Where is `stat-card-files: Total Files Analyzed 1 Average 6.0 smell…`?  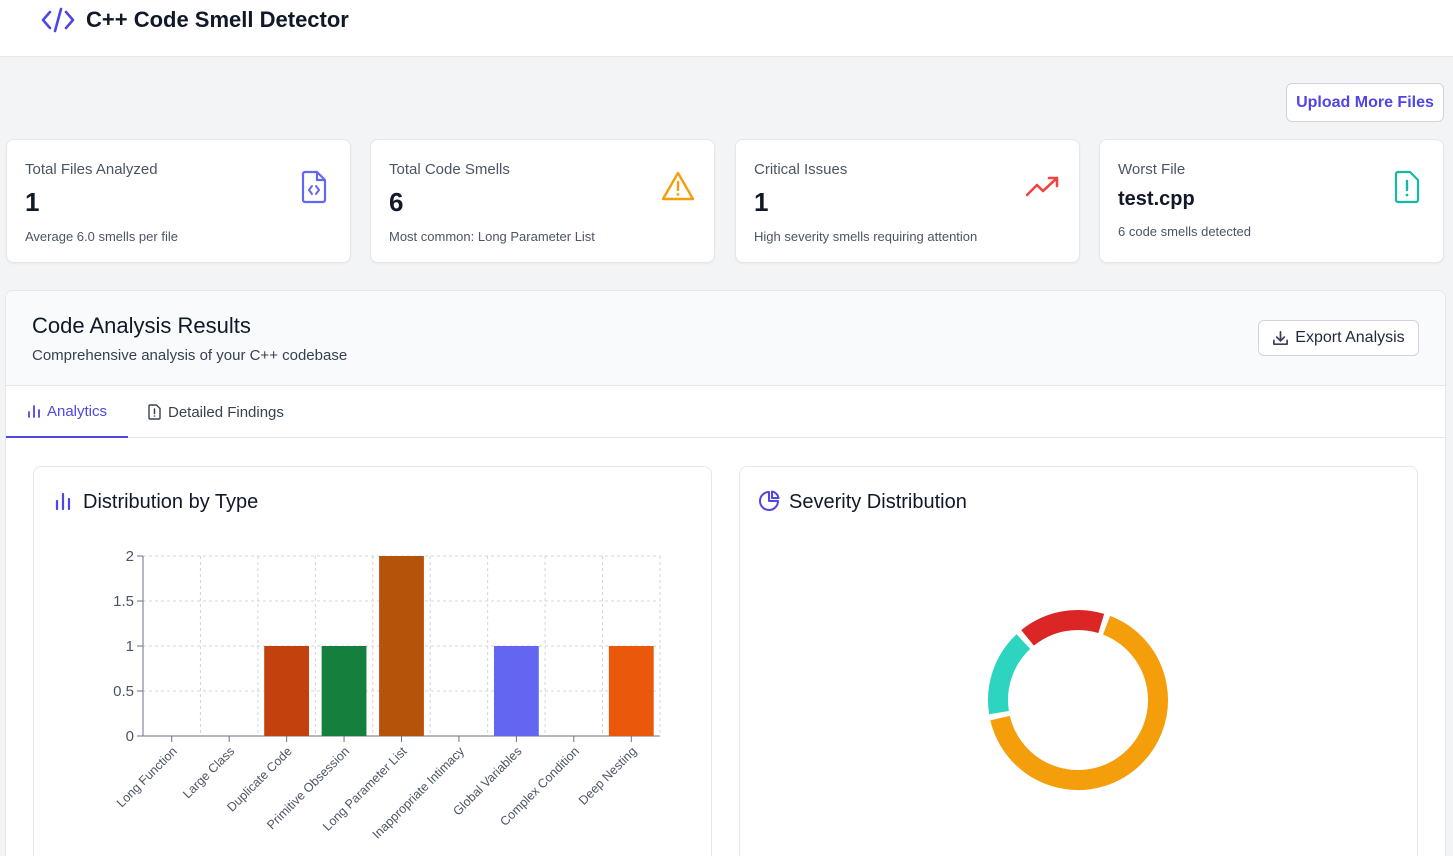 stat-card-files: Total Files Analyzed 1 Average 6.0 smell… is located at coordinates (178, 201).